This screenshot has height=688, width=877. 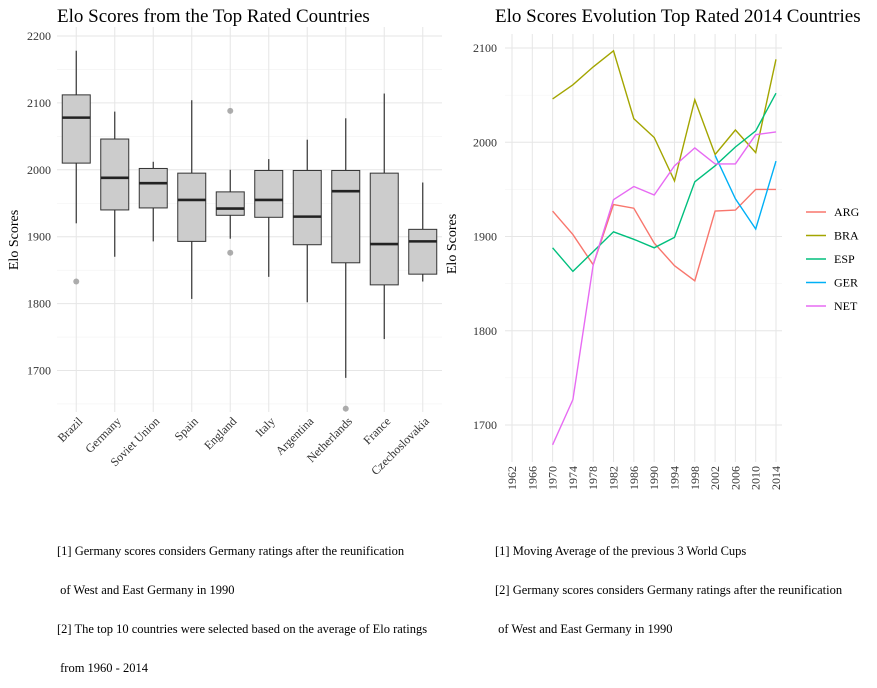 What do you see at coordinates (654, 478) in the screenshot?
I see `right-x-tick-label: 1990` at bounding box center [654, 478].